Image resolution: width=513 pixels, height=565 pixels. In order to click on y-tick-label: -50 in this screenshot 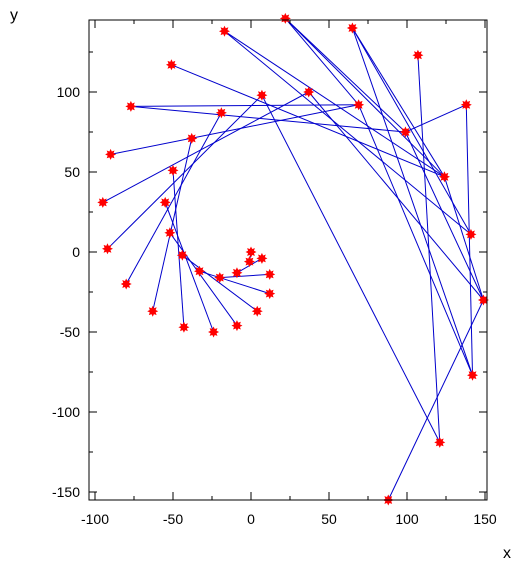, I will do `click(70, 332)`.